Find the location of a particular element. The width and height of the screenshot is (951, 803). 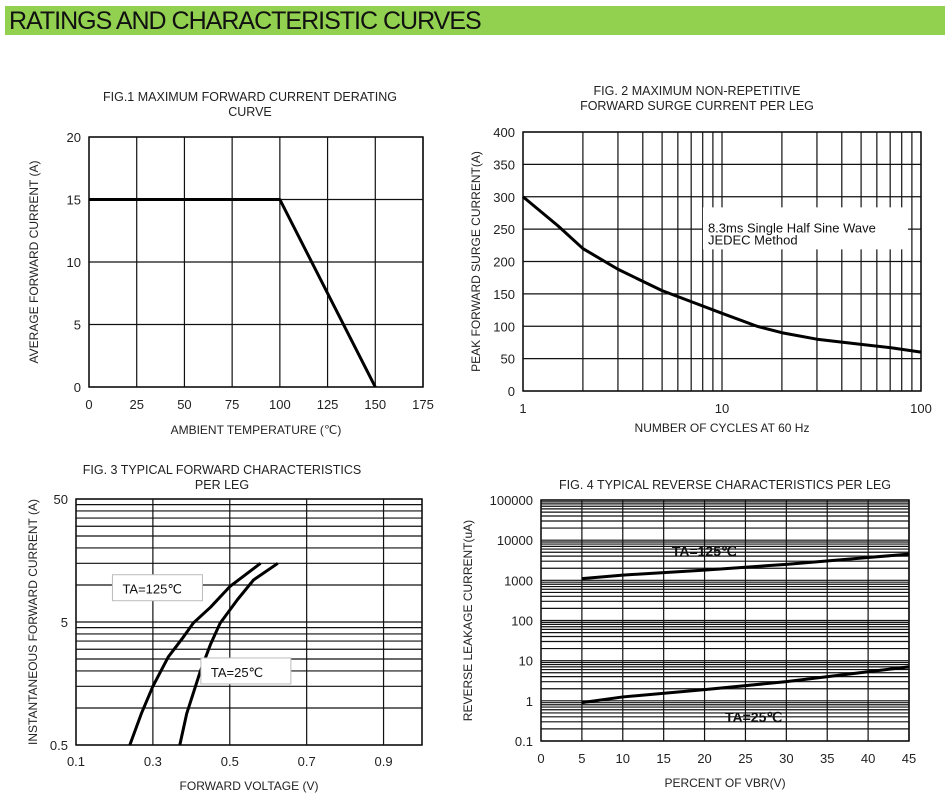

y-tick-label: 1 is located at coordinates (529, 701).